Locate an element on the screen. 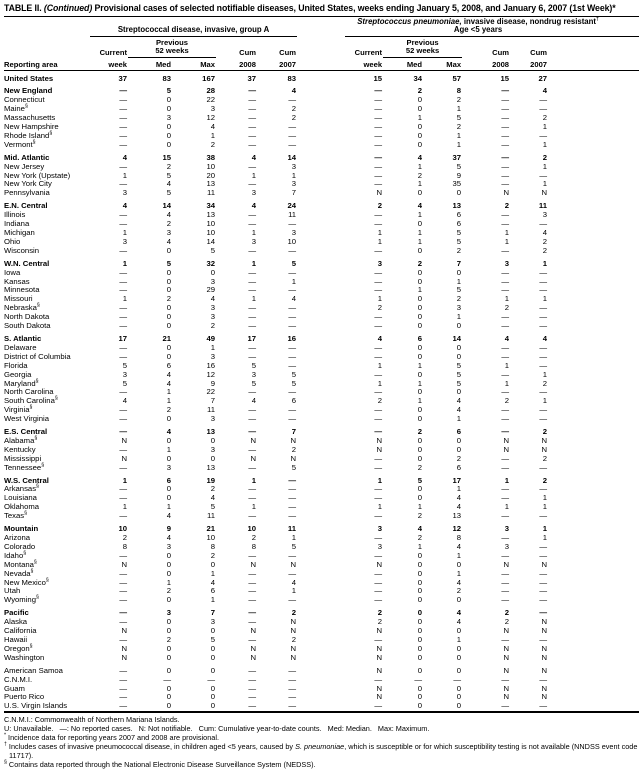 This screenshot has width=641, height=779. col-head-med-b: Med is located at coordinates (403, 64).